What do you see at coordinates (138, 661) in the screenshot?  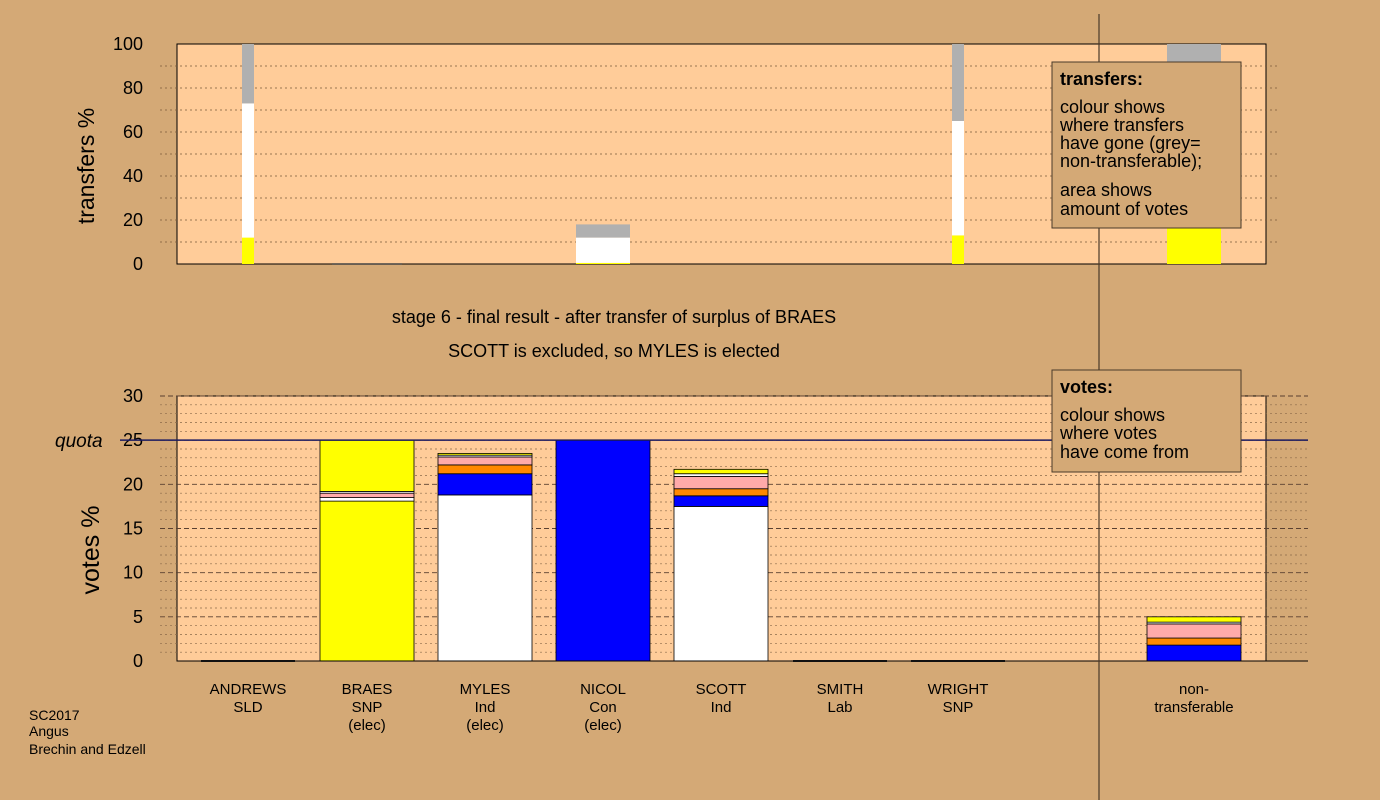 I see `votes-tick-label: 0` at bounding box center [138, 661].